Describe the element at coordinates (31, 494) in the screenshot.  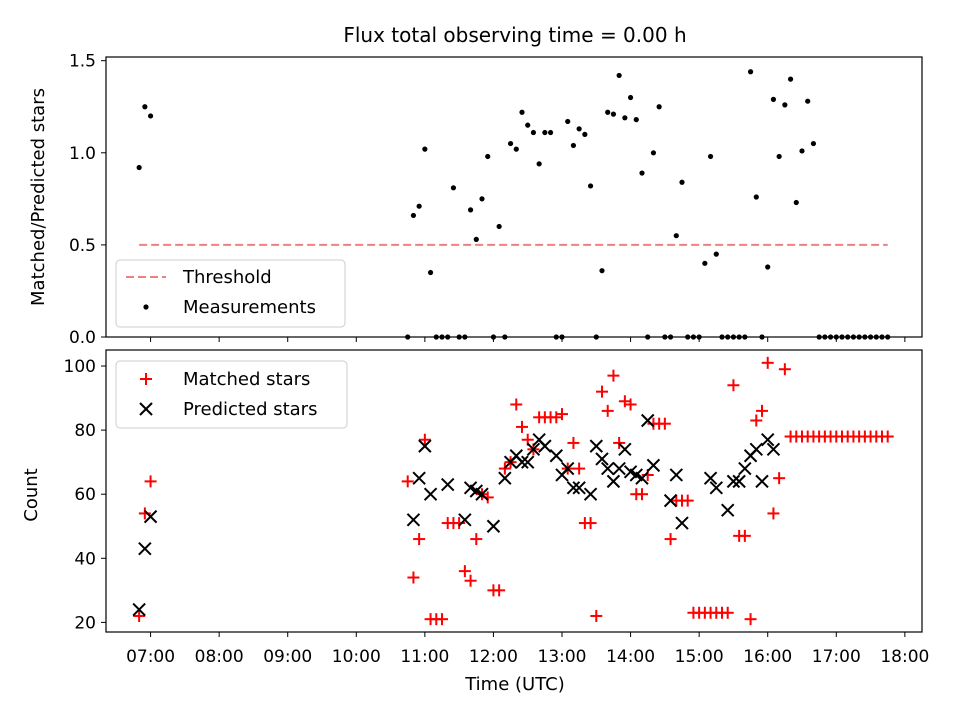
I see `count-y-axis-label: Count` at that location.